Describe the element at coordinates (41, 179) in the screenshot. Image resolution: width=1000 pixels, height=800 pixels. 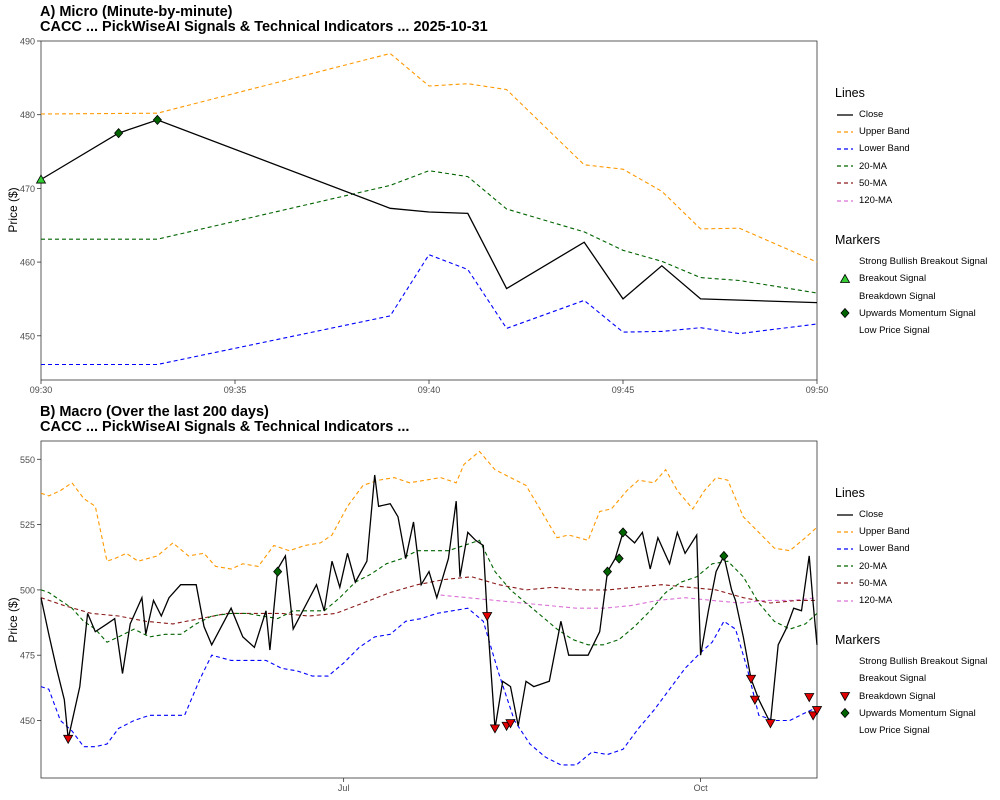
I see `marker-group-breakout-signal` at that location.